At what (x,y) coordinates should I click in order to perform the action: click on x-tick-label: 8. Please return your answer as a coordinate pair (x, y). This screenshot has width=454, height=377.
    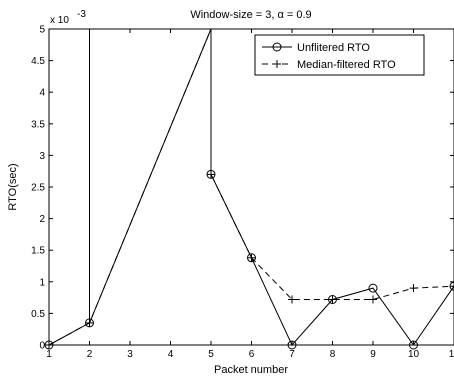
    Looking at the image, I should click on (333, 354).